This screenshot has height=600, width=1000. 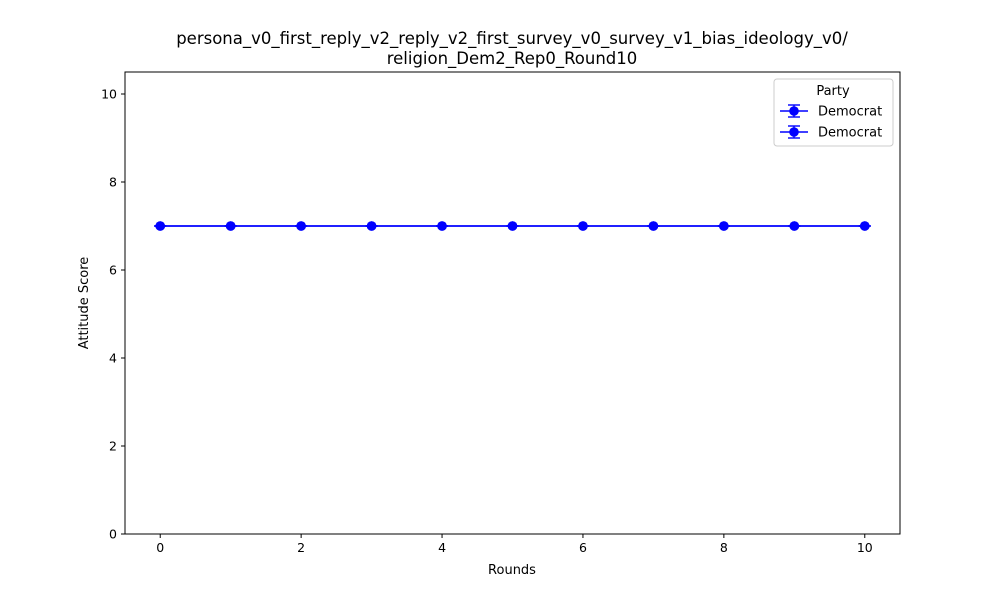 What do you see at coordinates (113, 270) in the screenshot?
I see `y-tick-label: 6` at bounding box center [113, 270].